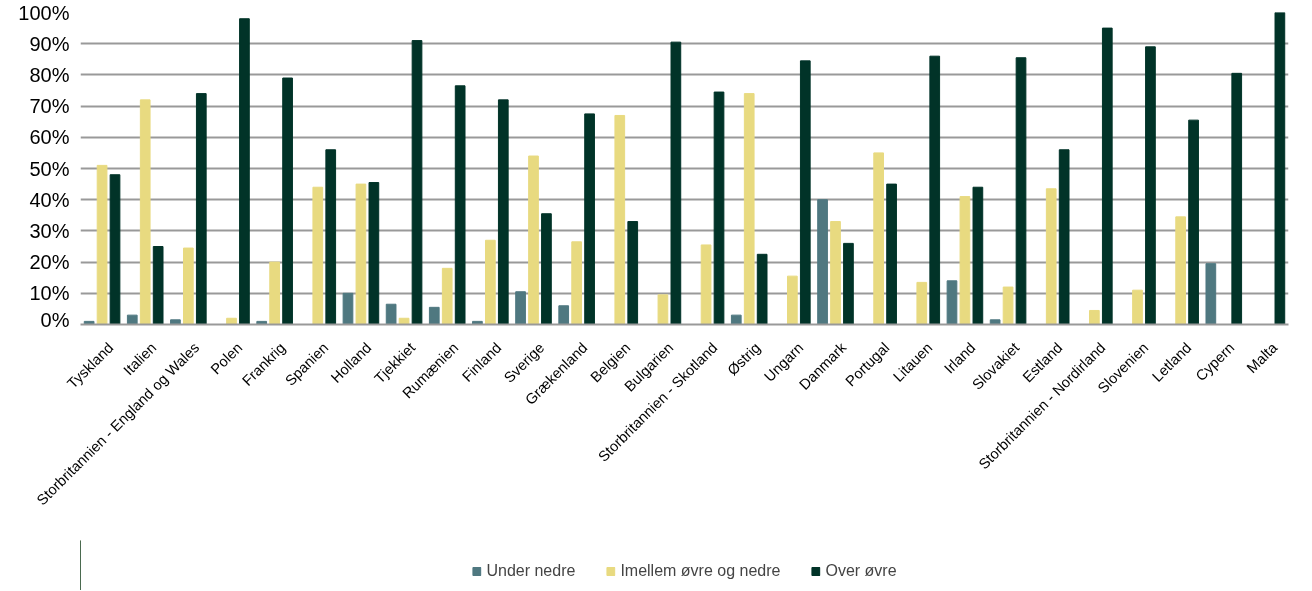 The height and width of the screenshot is (591, 1312). What do you see at coordinates (700, 571) in the screenshot?
I see `legend-label: Imellem øvre og nedre` at bounding box center [700, 571].